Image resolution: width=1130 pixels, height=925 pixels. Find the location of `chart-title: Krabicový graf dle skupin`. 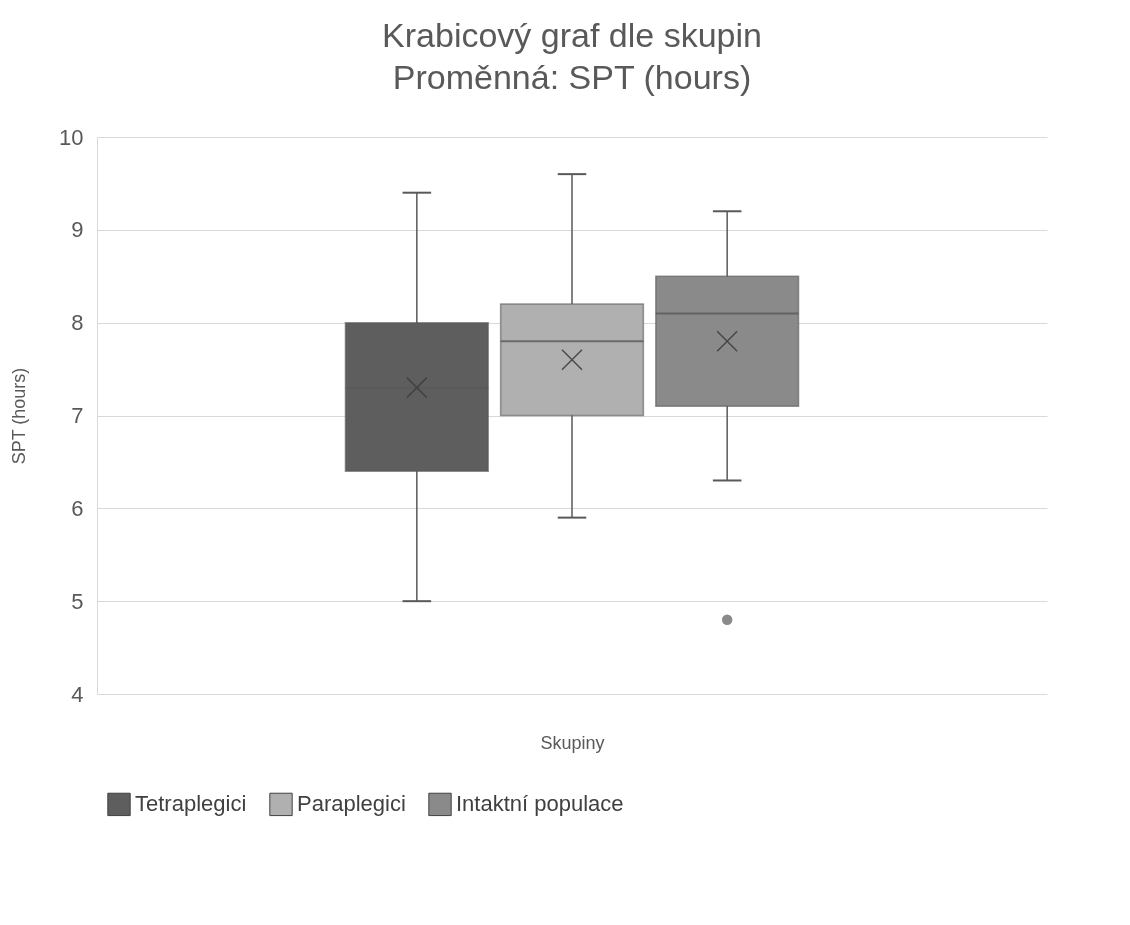

chart-title: Krabicový graf dle skupin is located at coordinates (572, 35).